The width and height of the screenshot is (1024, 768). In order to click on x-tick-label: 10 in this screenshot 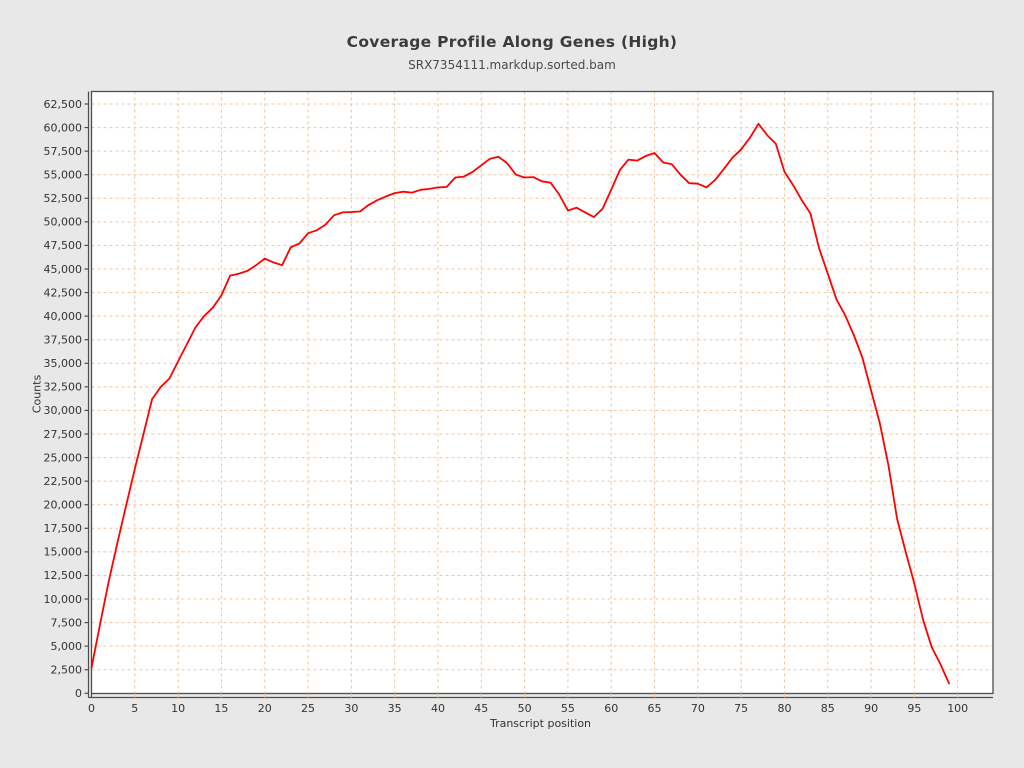, I will do `click(178, 708)`.